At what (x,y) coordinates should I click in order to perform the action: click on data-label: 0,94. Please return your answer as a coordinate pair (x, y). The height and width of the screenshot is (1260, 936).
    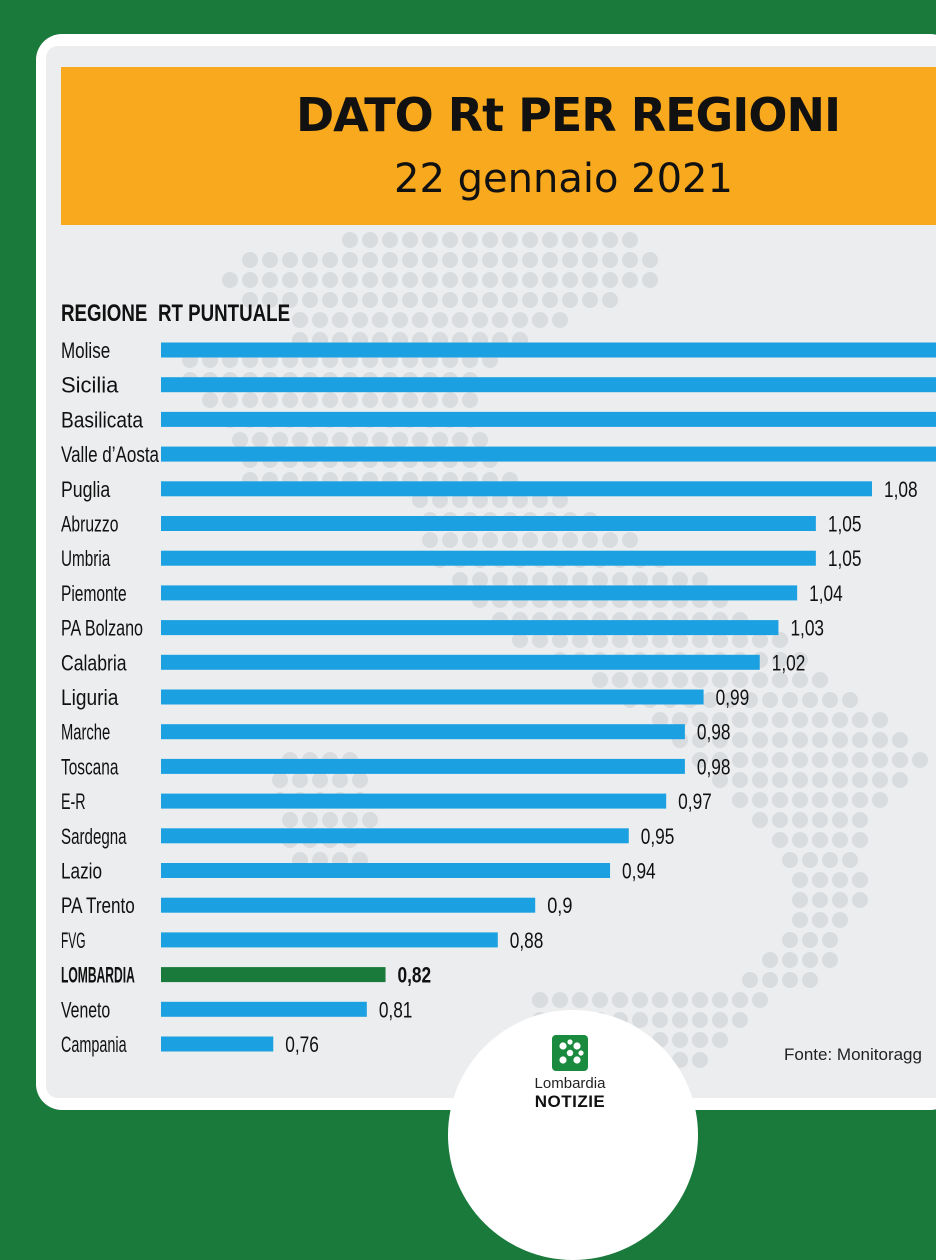
    Looking at the image, I should click on (639, 871).